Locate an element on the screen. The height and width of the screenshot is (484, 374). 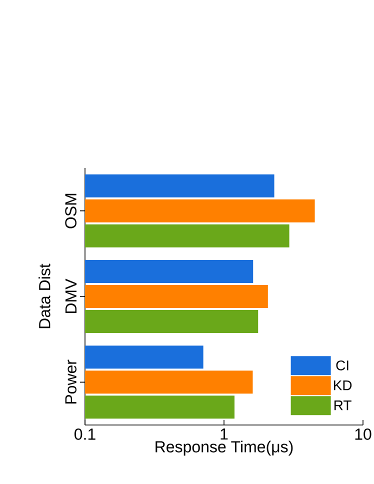
y-tick-label: DMV is located at coordinates (70, 295).